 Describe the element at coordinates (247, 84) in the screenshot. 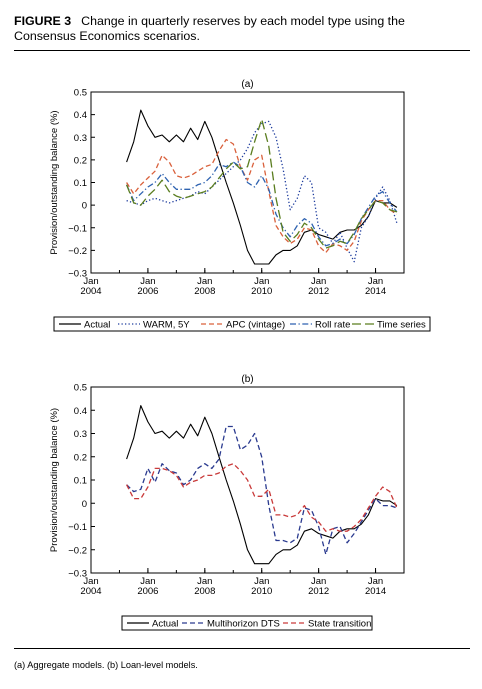

I see `chart-title: (a)` at that location.